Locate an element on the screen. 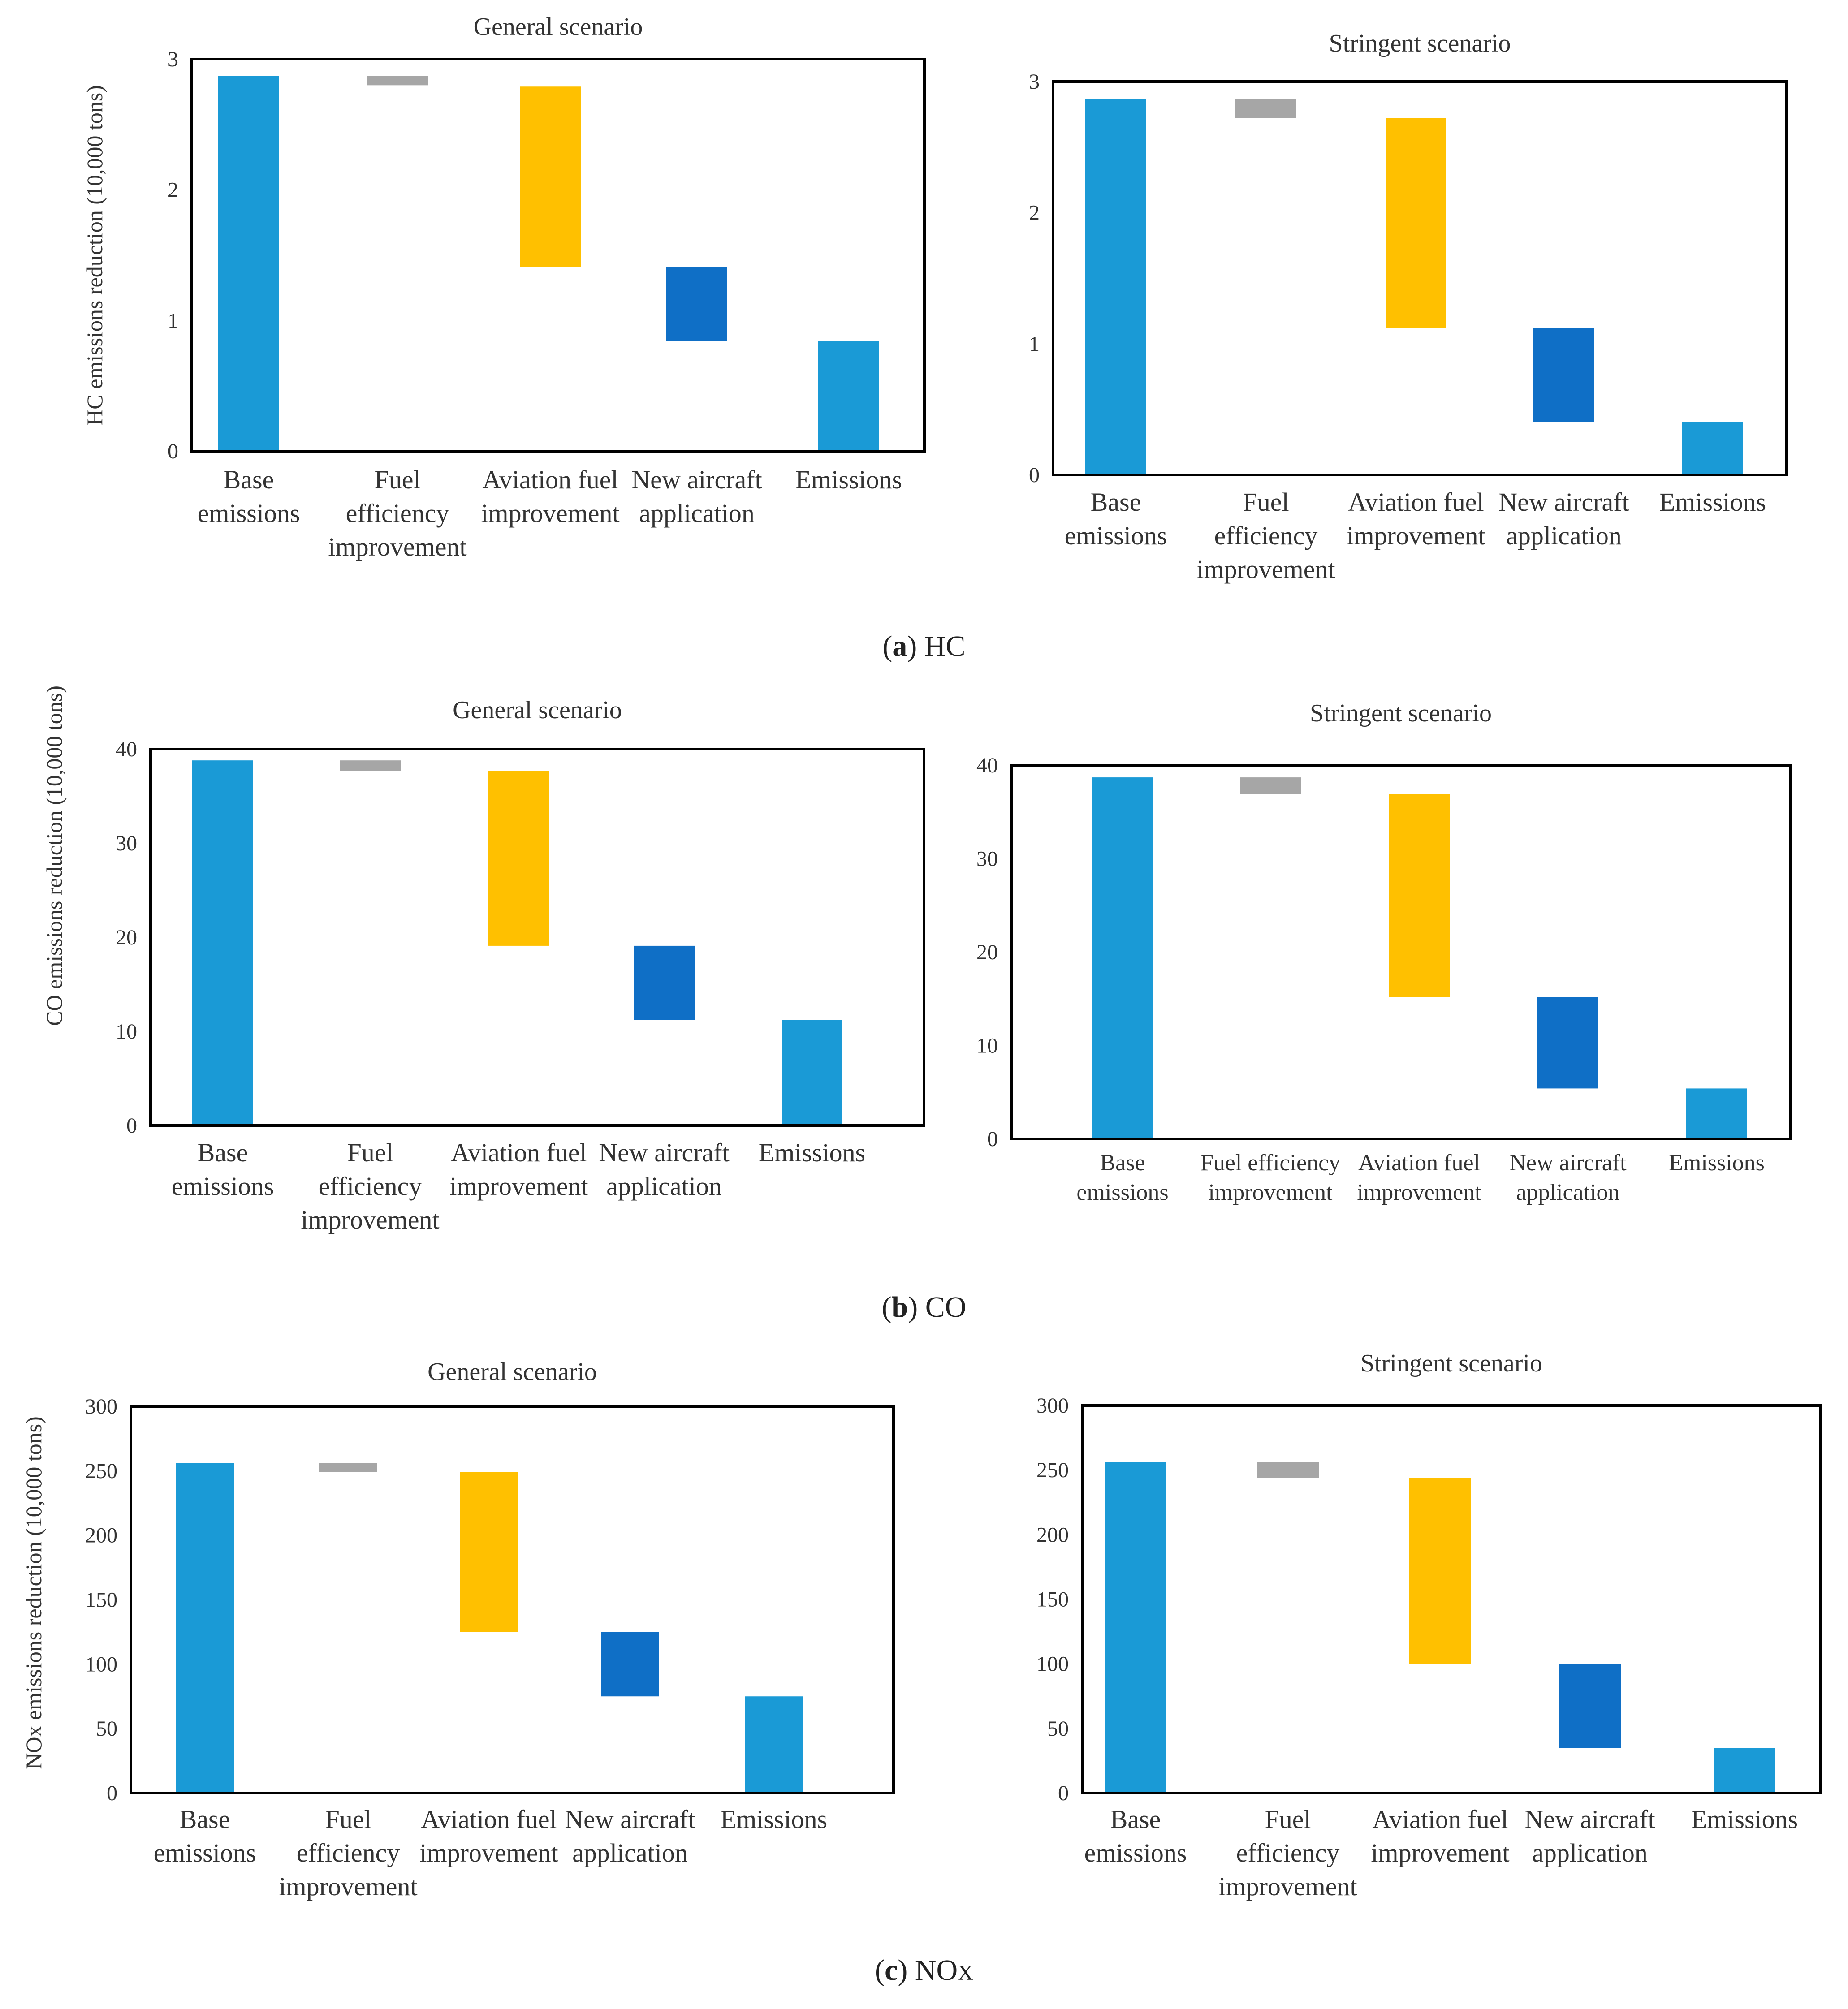 The width and height of the screenshot is (1848, 2009). co-stringent-category-label: application is located at coordinates (1567, 1192).